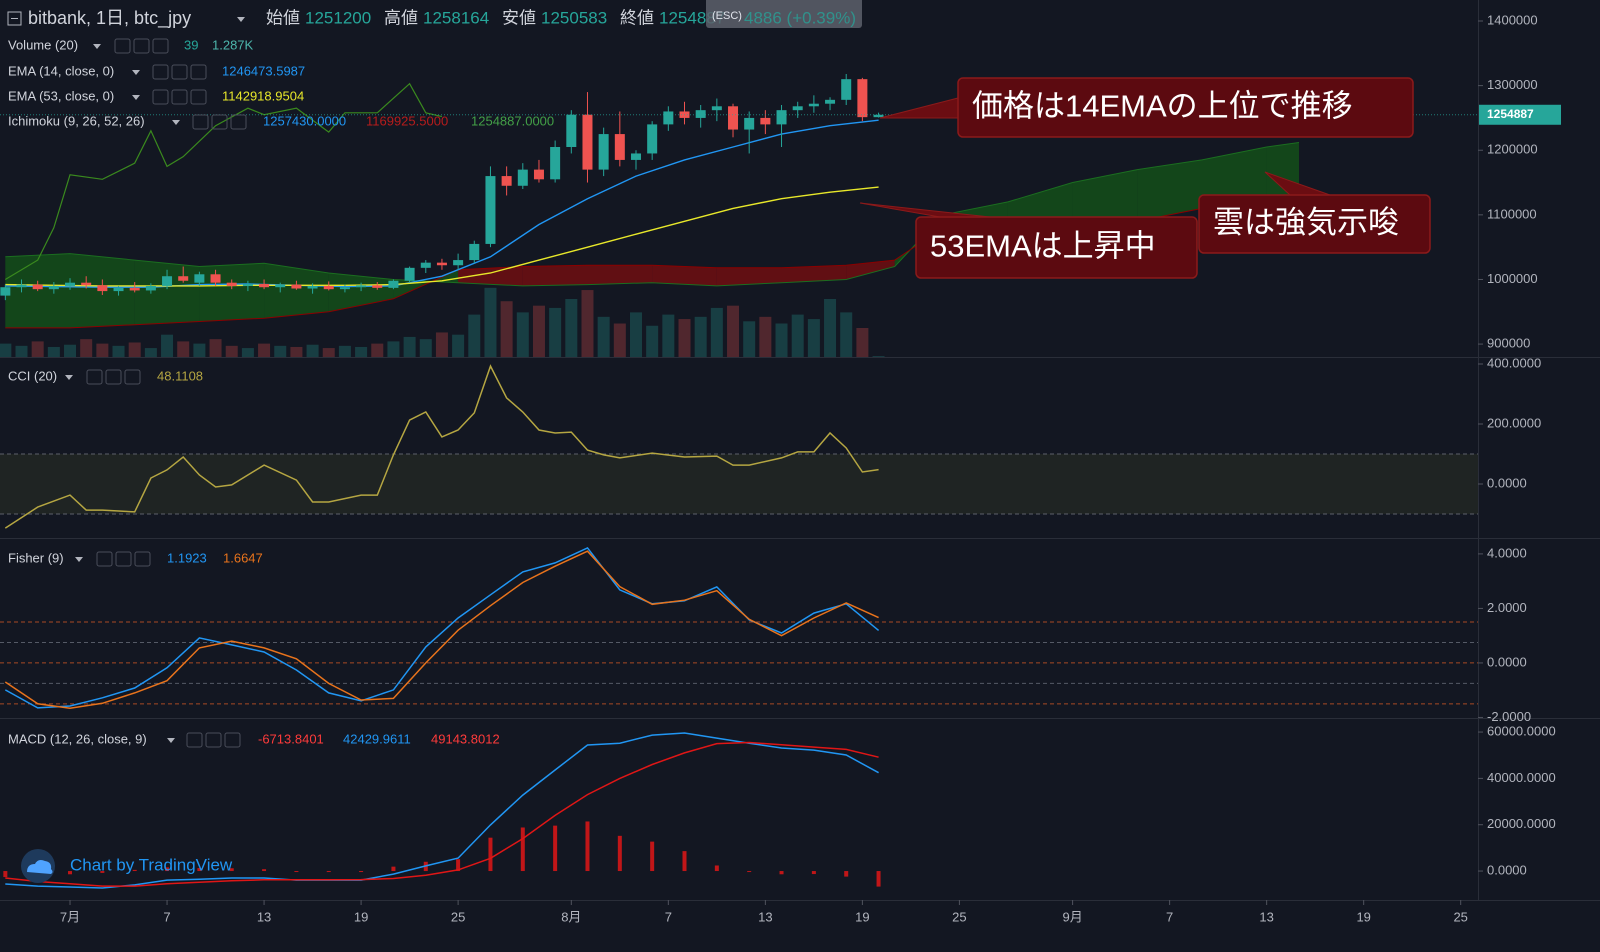 This screenshot has width=1600, height=952. What do you see at coordinates (191, 44) in the screenshot?
I see `legend-value: 39` at bounding box center [191, 44].